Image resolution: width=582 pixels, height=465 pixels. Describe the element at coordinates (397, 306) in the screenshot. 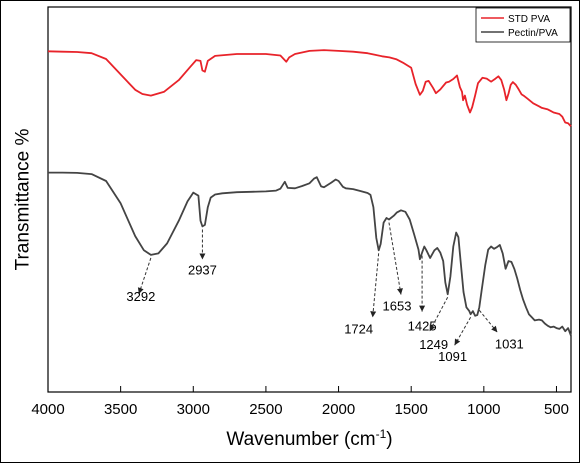

I see `annotation-label-1653: 1653` at that location.